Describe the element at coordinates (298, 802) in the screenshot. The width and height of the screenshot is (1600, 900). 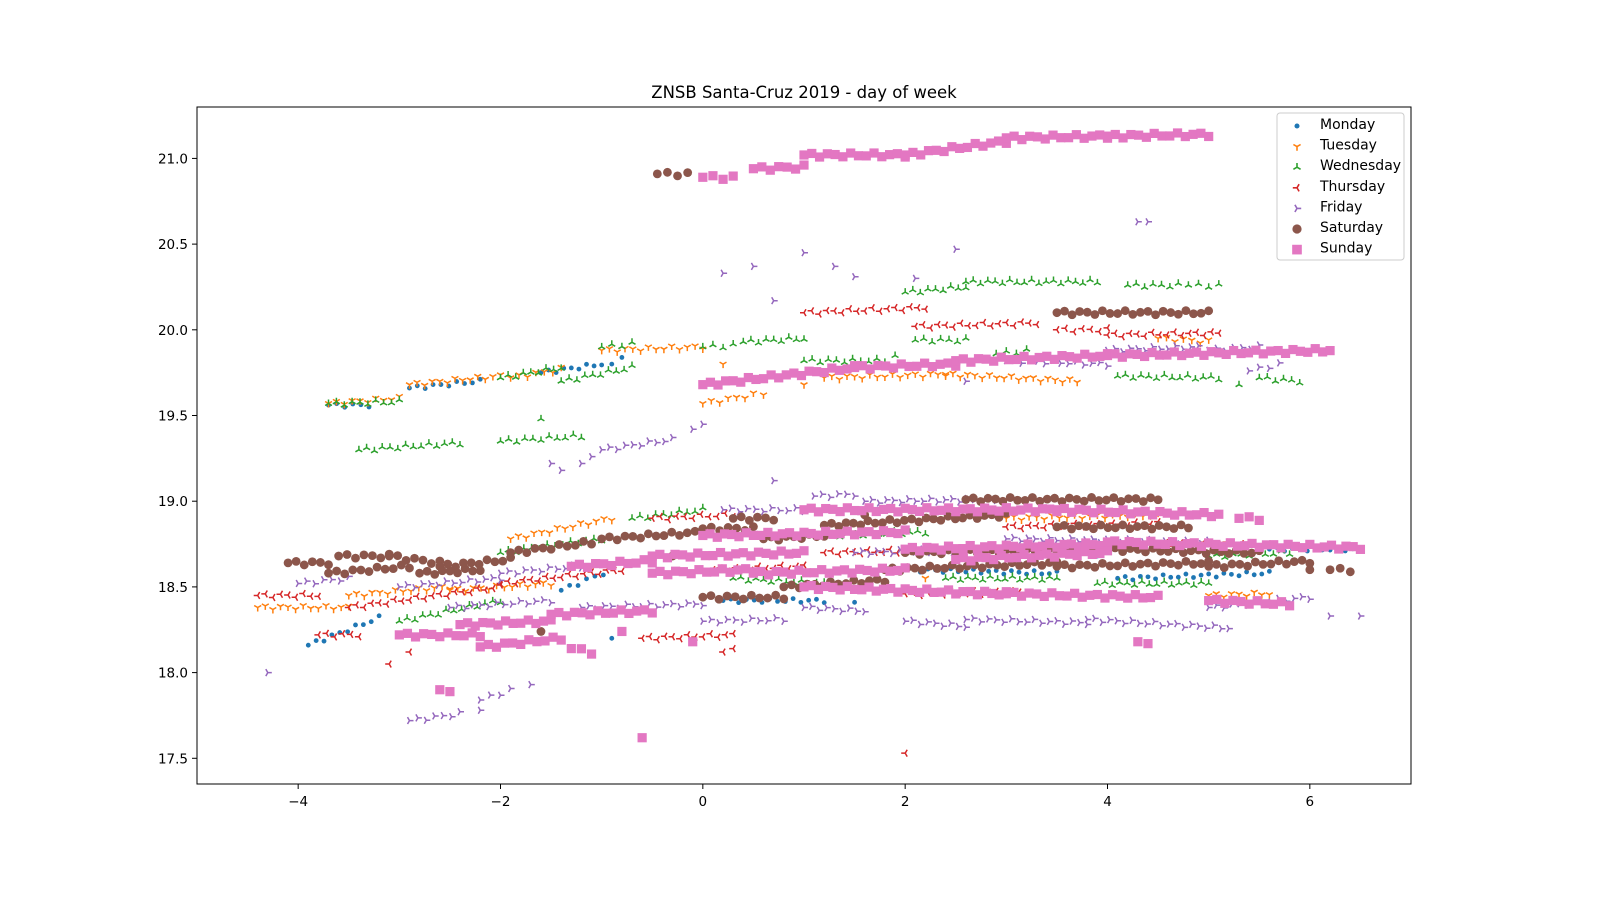
I see `x-tick-label: −4` at that location.